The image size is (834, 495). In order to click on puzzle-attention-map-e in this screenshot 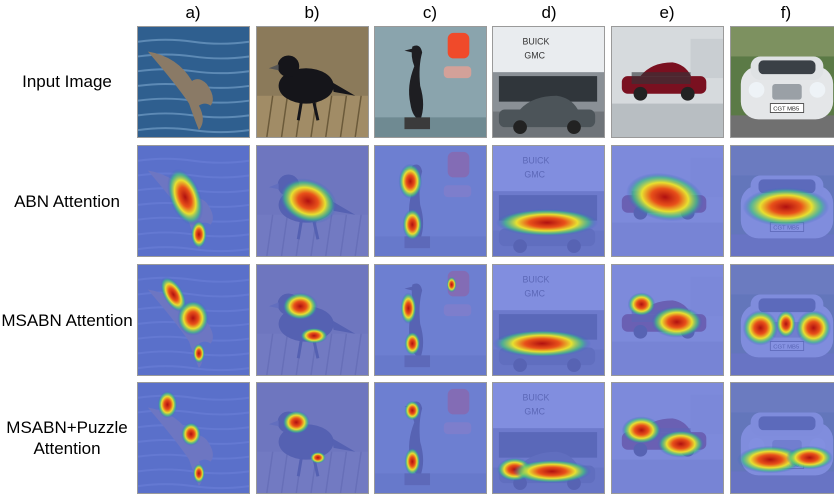, I will do `click(667, 438)`.